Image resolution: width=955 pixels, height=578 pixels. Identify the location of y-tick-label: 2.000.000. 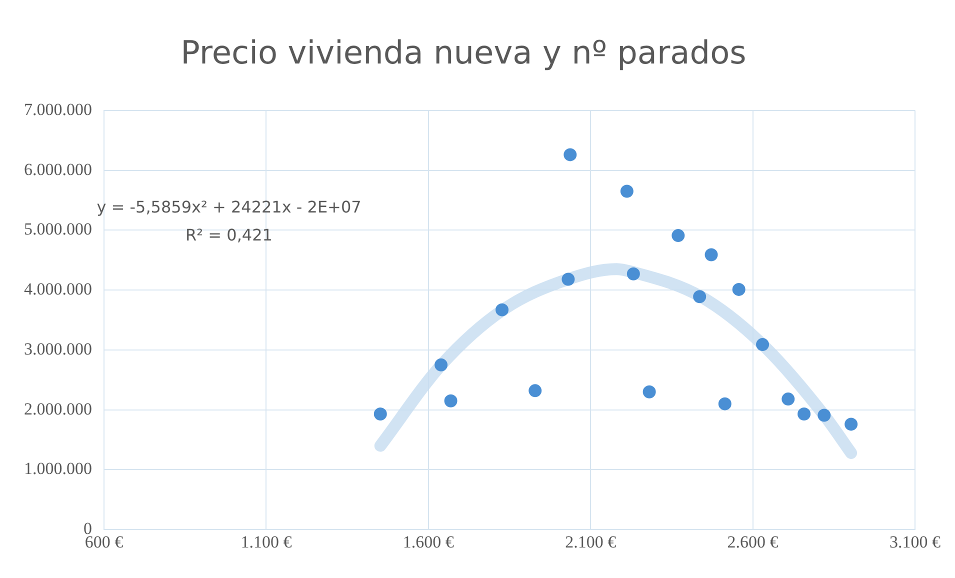
(58, 408).